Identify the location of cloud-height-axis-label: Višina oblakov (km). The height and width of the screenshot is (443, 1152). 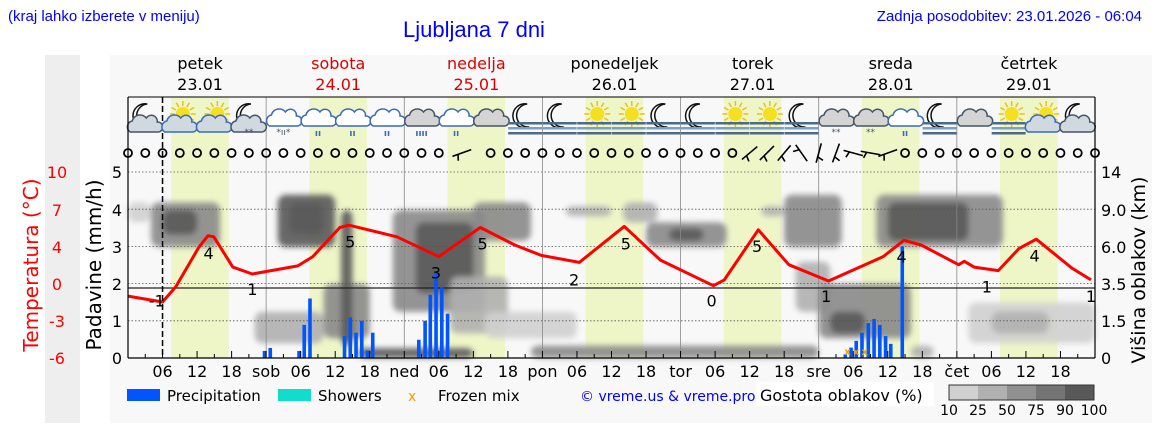
(1139, 270).